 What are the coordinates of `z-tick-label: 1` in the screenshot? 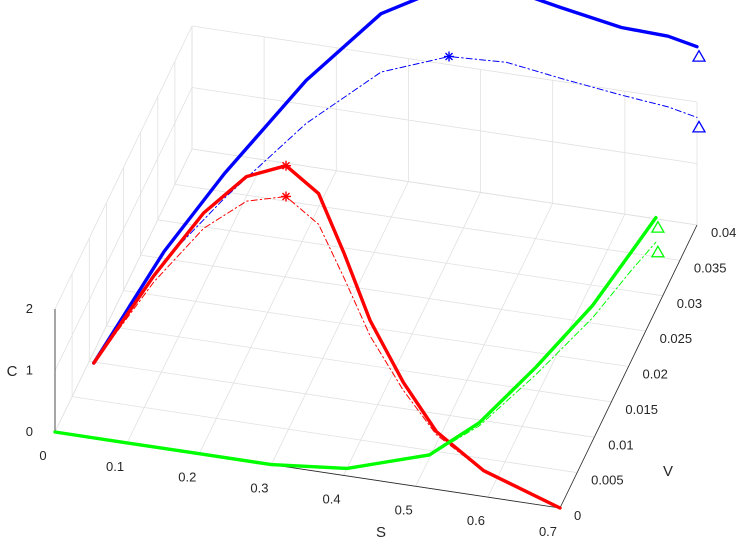 It's located at (29, 370).